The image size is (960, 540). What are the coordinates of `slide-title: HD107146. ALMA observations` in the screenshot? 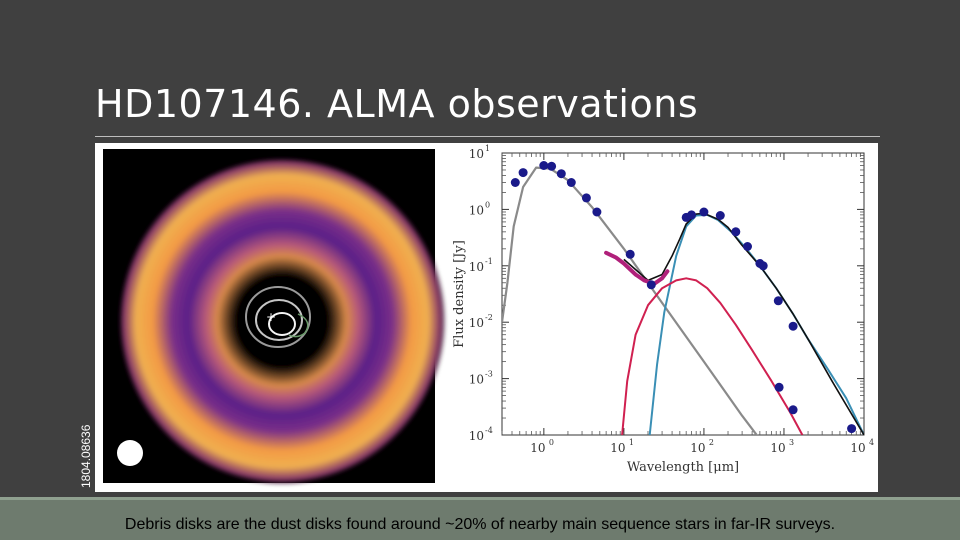 It's located at (397, 104).